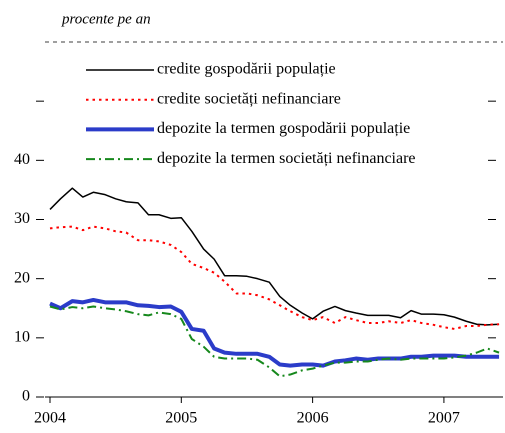 The width and height of the screenshot is (505, 433). What do you see at coordinates (313, 418) in the screenshot?
I see `x-tick-label: 2006` at bounding box center [313, 418].